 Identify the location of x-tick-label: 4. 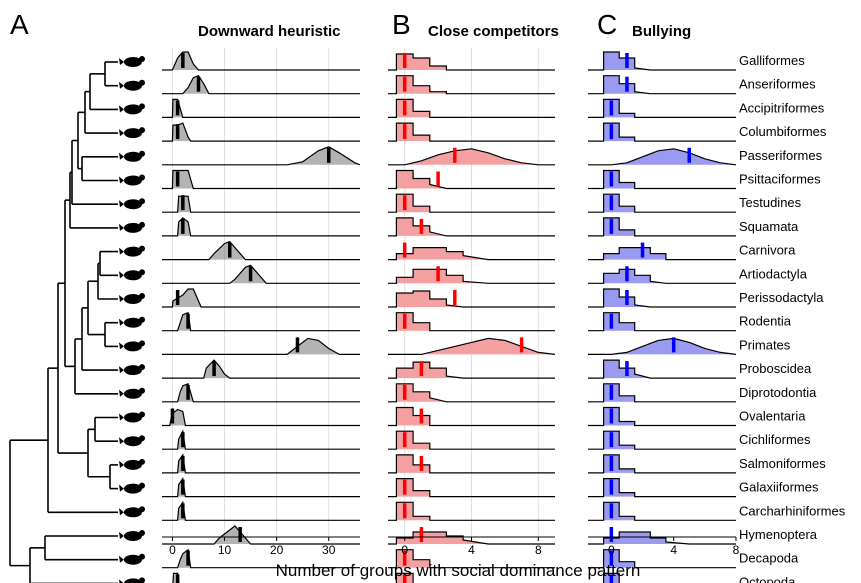
(471, 550).